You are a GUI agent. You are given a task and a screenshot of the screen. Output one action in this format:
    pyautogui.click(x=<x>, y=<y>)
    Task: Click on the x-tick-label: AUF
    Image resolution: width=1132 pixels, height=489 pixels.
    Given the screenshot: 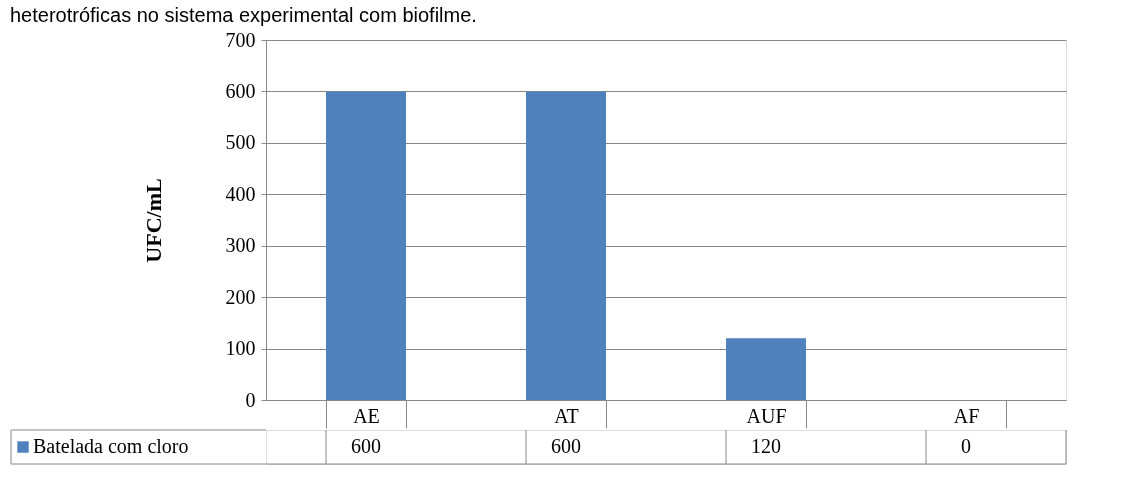 What is the action you would take?
    pyautogui.click(x=766, y=415)
    